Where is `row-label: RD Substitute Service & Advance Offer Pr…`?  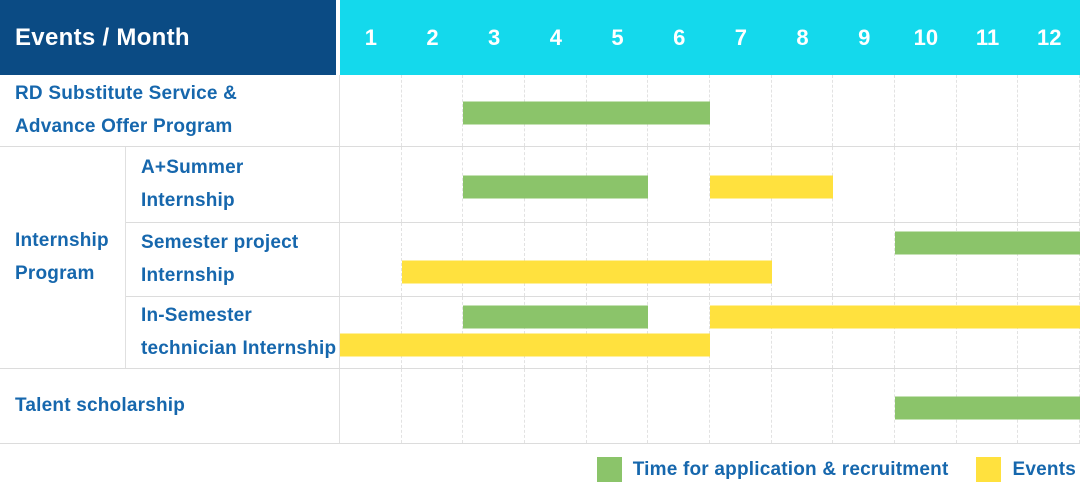 row-label: RD Substitute Service & Advance Offer Pr… is located at coordinates (170, 110).